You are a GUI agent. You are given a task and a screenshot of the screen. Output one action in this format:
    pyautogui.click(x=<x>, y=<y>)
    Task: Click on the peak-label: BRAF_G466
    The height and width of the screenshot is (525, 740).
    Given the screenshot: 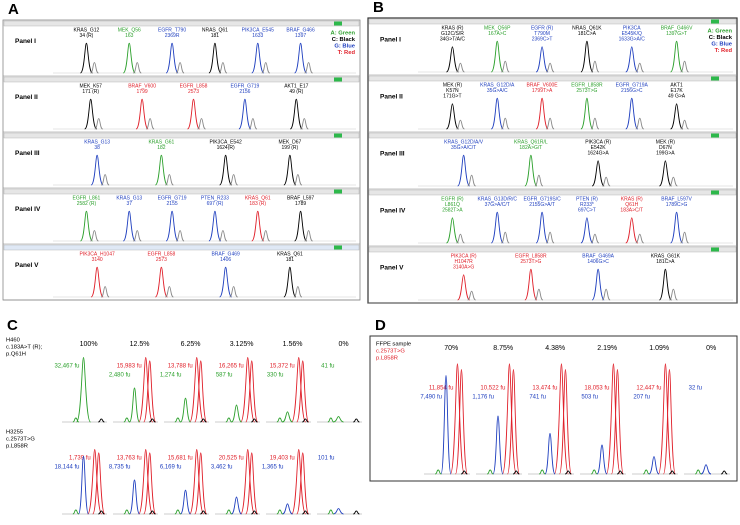 What is the action you would take?
    pyautogui.click(x=300, y=30)
    